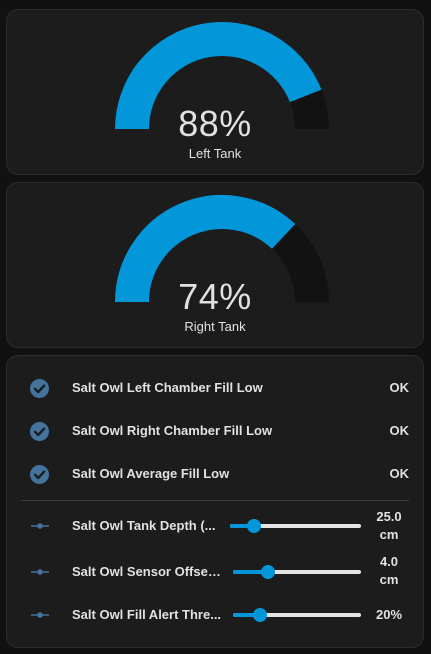 This screenshot has height=654, width=431. What do you see at coordinates (297, 572) in the screenshot?
I see `sensor-offset-slider` at bounding box center [297, 572].